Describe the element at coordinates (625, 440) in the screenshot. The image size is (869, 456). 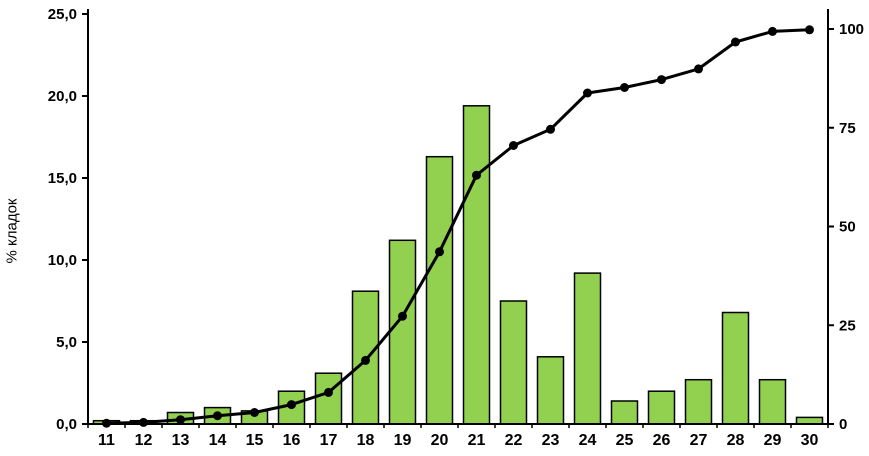
I see `x-axis-label: 25` at that location.